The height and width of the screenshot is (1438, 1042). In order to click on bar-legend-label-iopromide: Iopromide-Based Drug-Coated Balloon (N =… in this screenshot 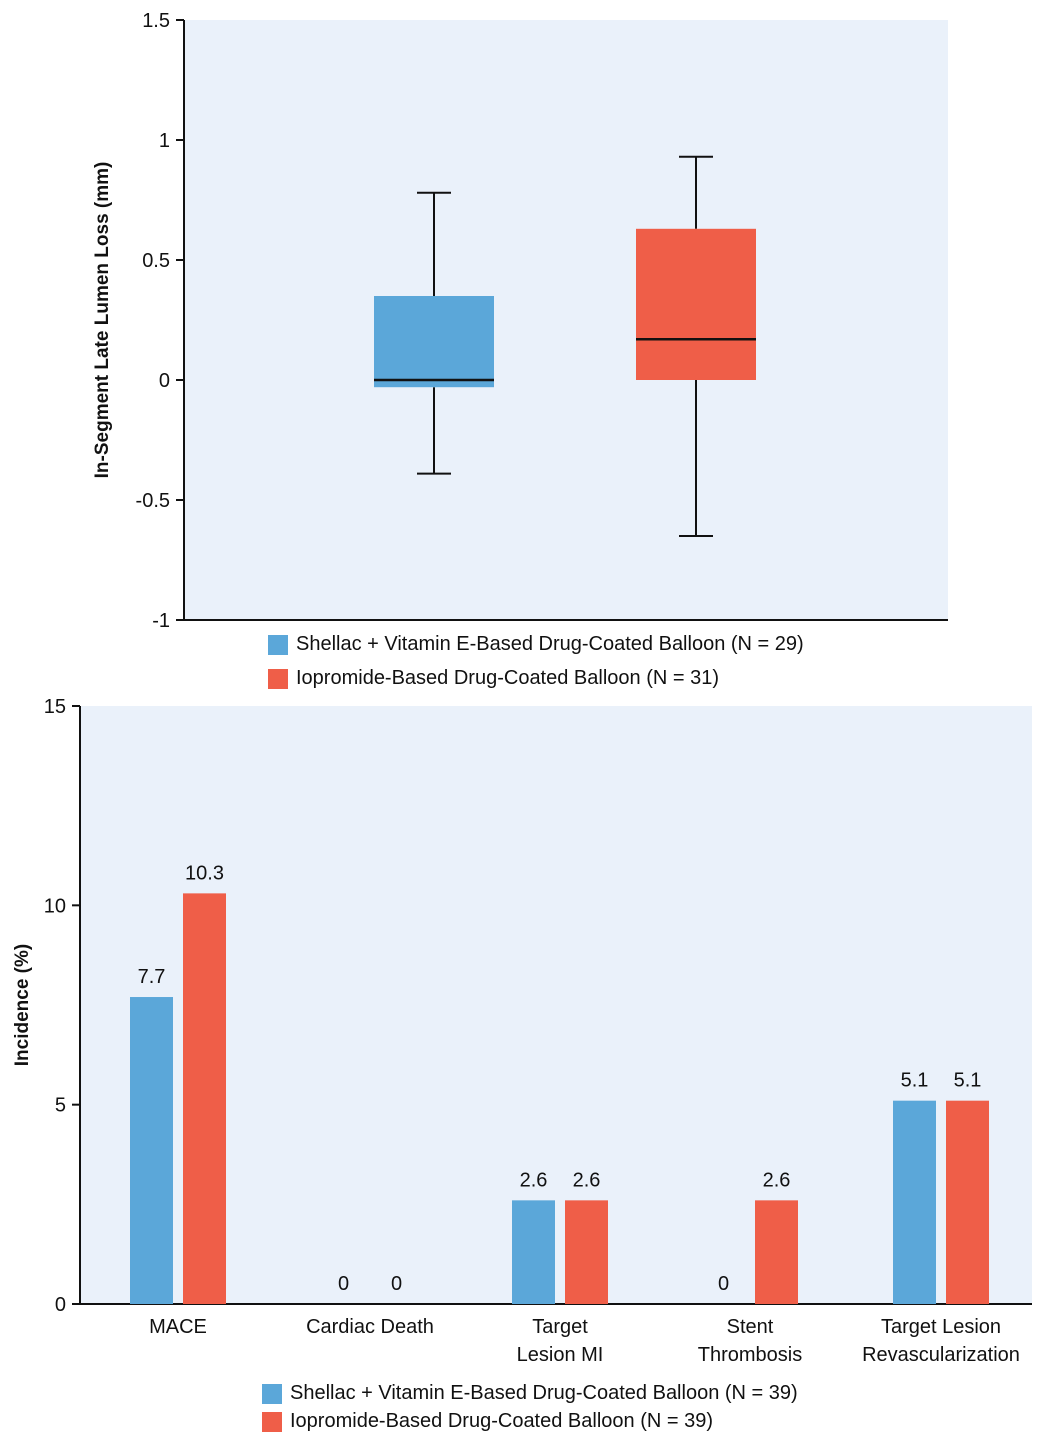, I will do `click(501, 1421)`.